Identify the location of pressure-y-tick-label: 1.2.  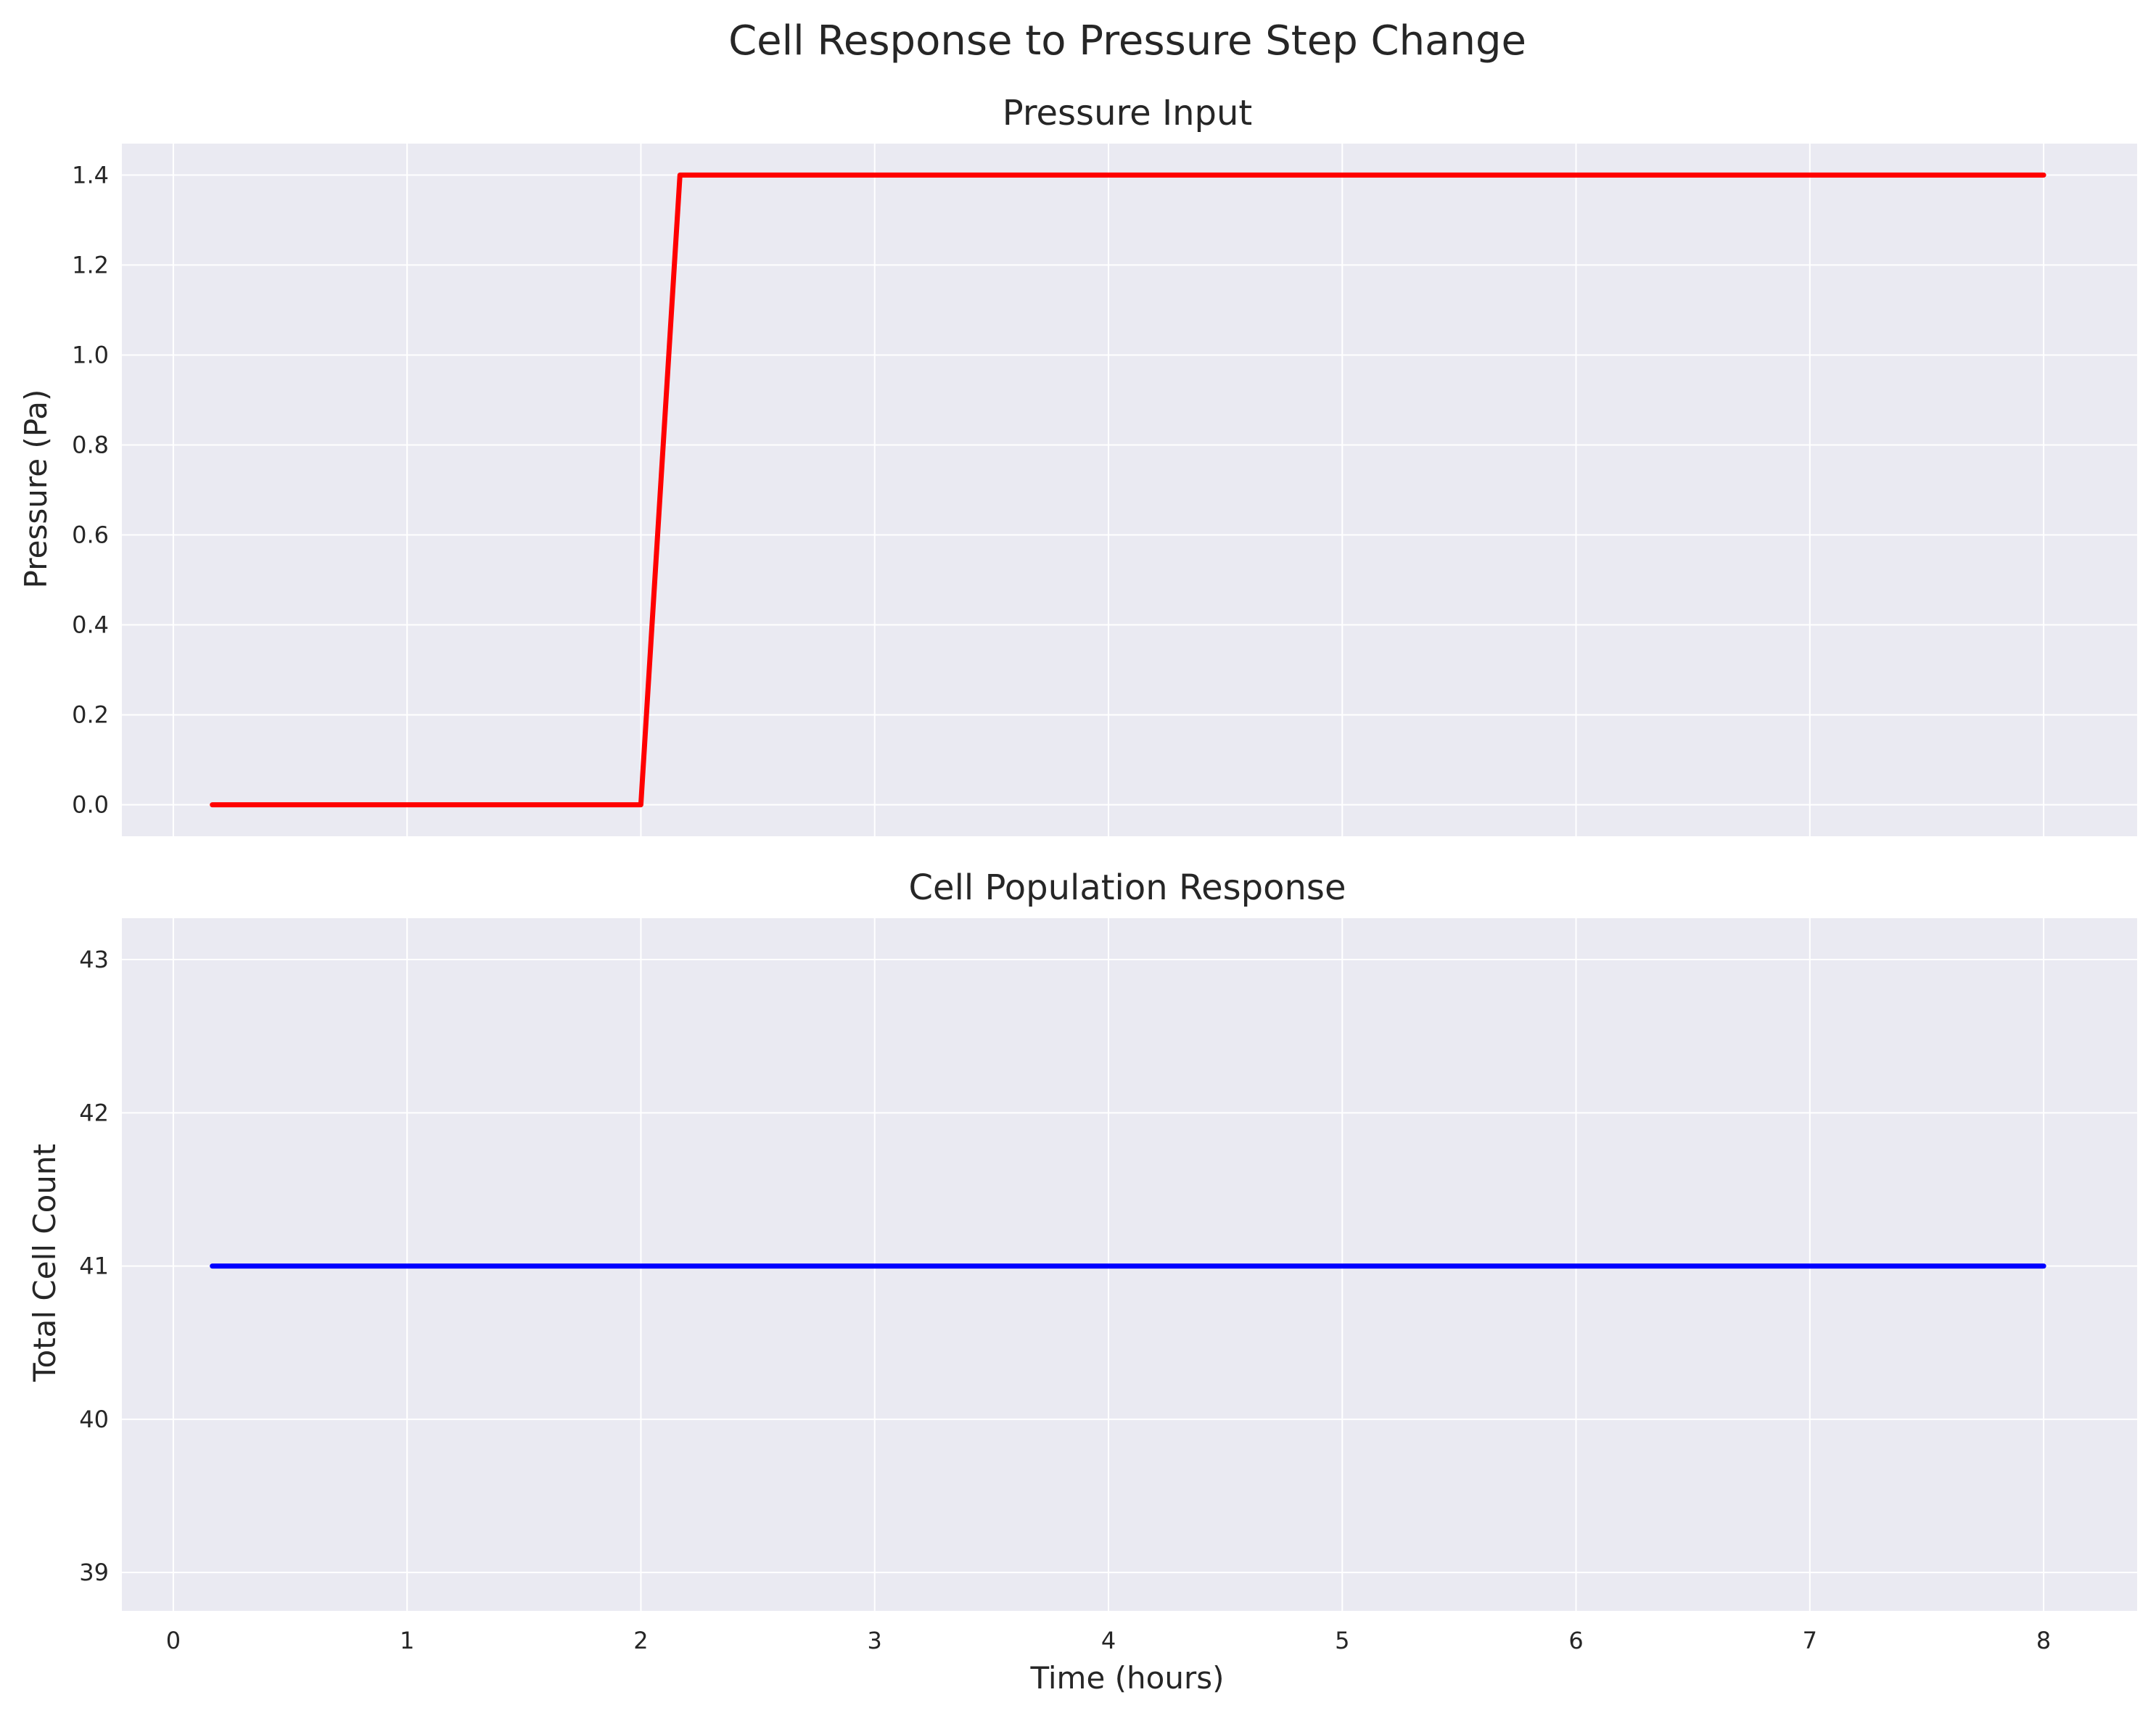
(90, 265).